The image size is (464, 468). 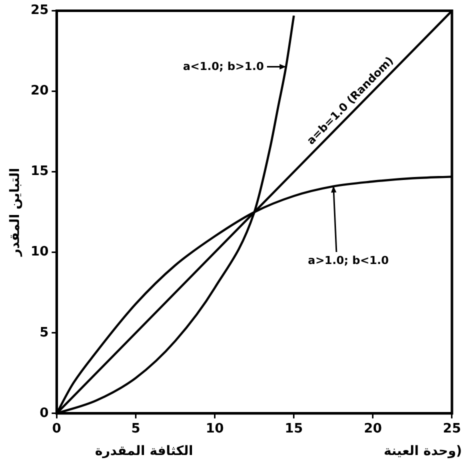 I want to click on annotation: a<1.0; b>1.0, so click(x=223, y=67).